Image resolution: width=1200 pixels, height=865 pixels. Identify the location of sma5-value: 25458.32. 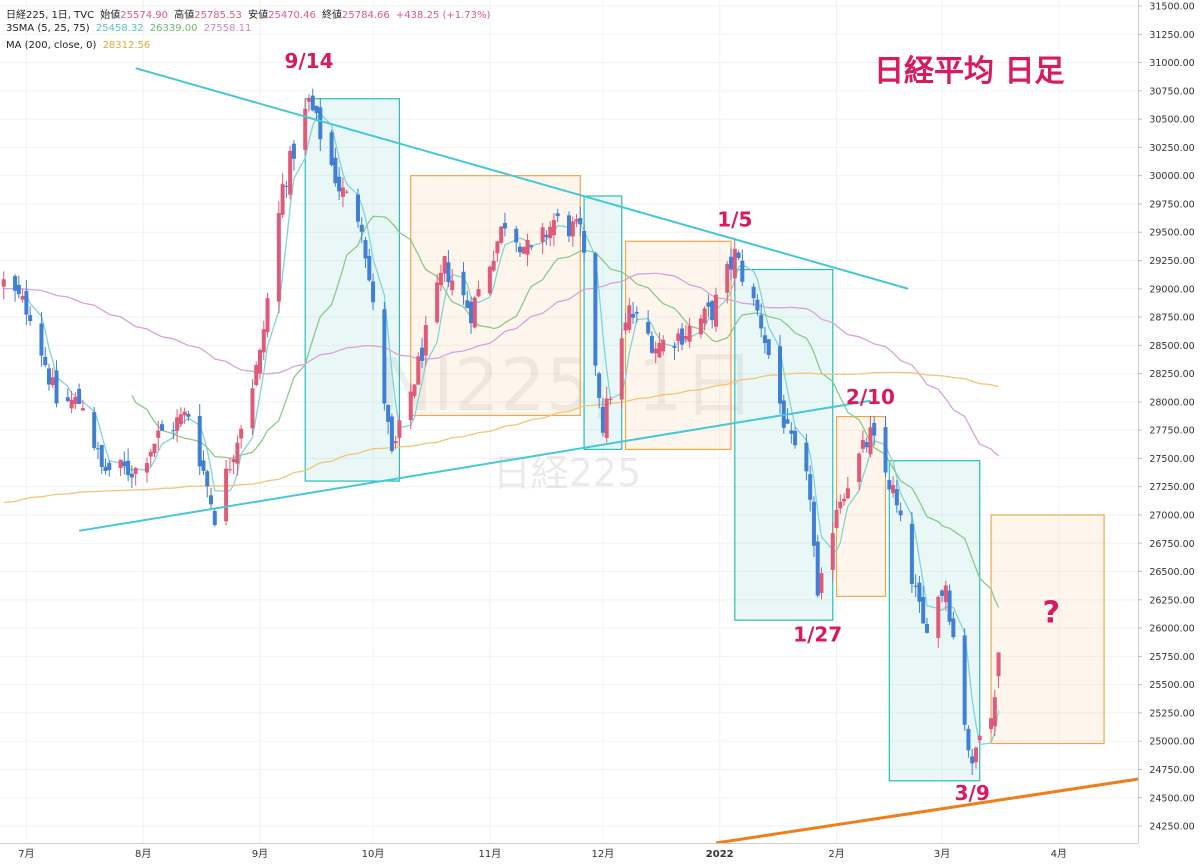
(119, 28).